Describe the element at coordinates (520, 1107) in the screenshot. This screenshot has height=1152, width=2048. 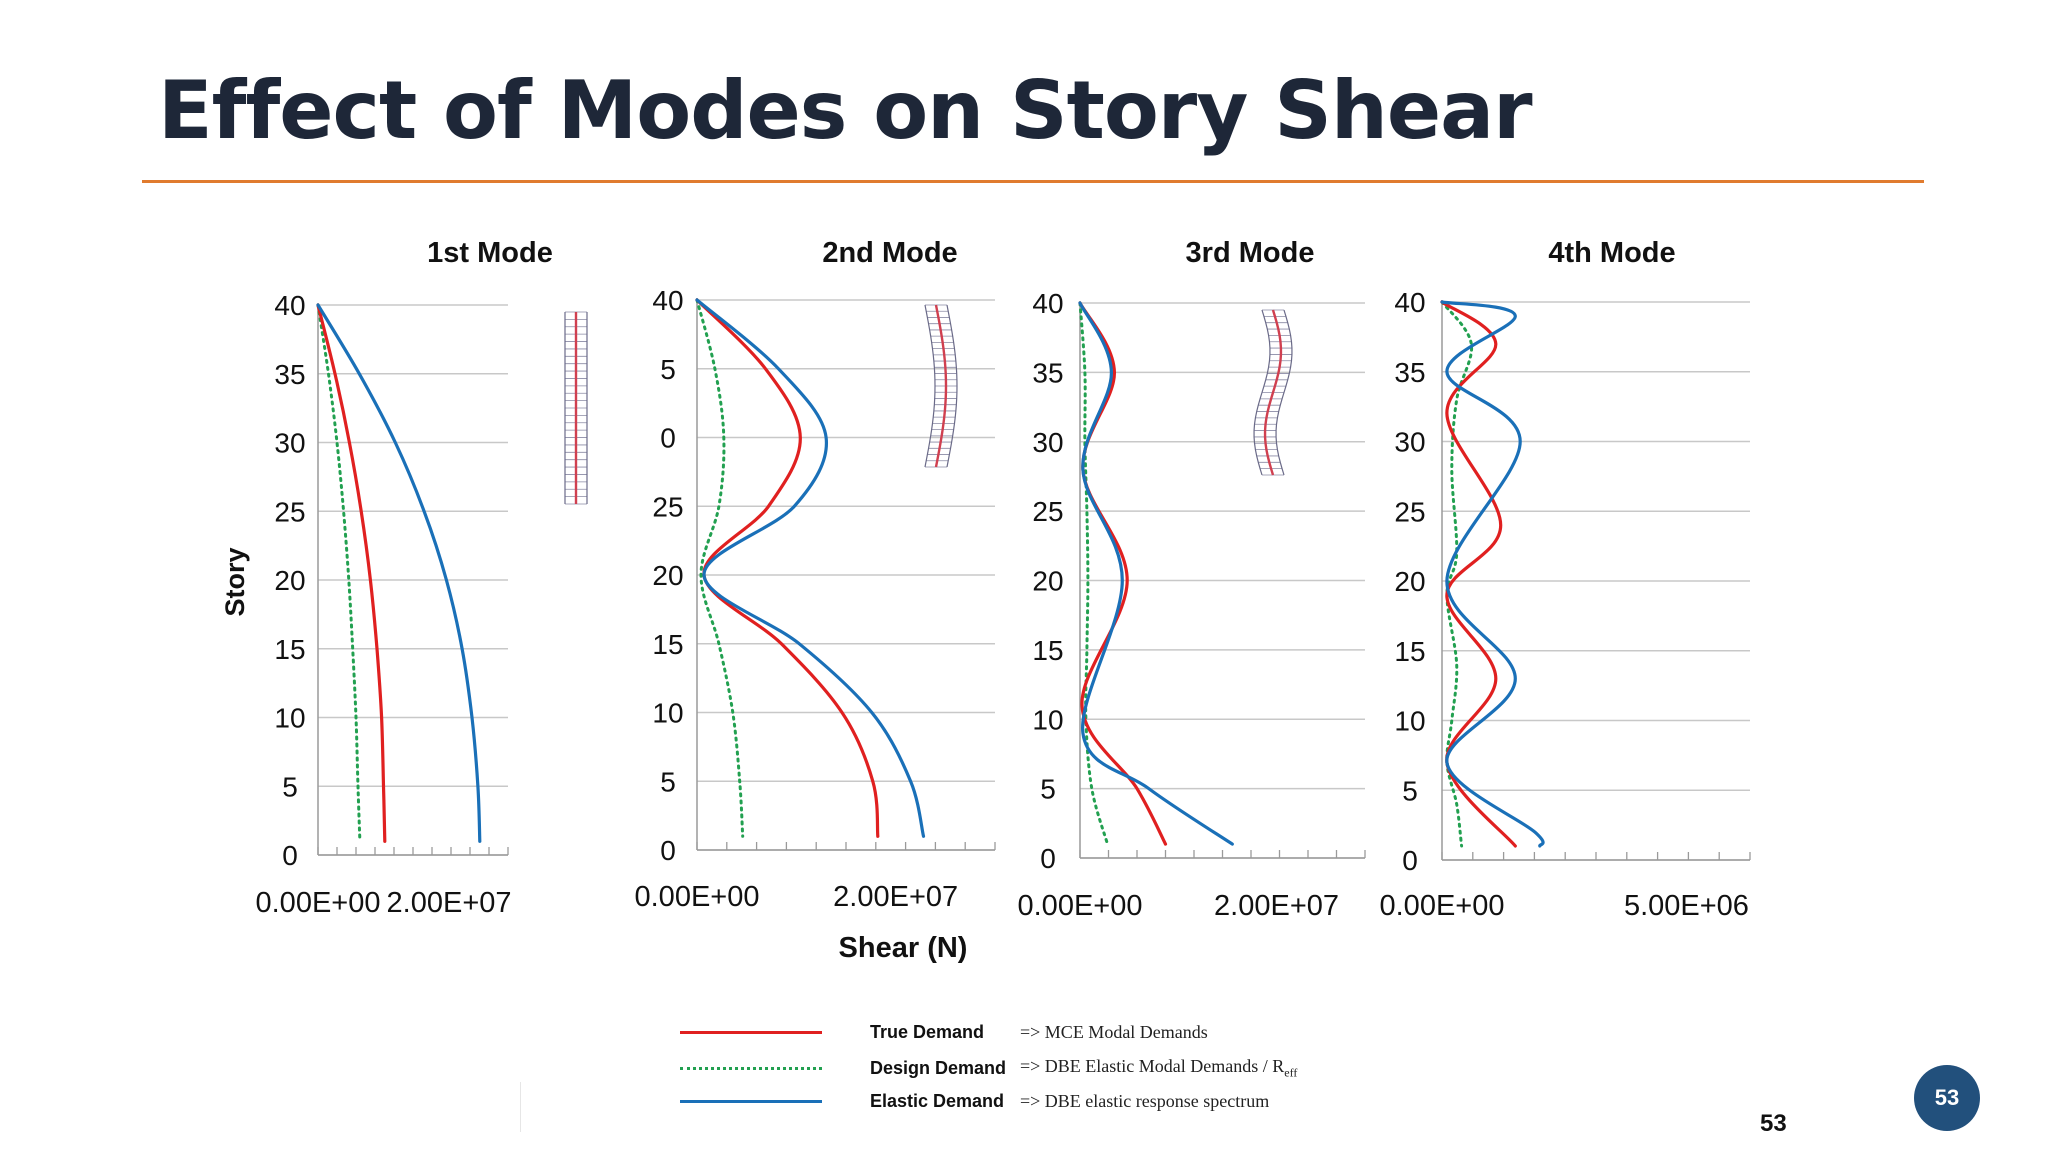
I see `footer-divider` at that location.